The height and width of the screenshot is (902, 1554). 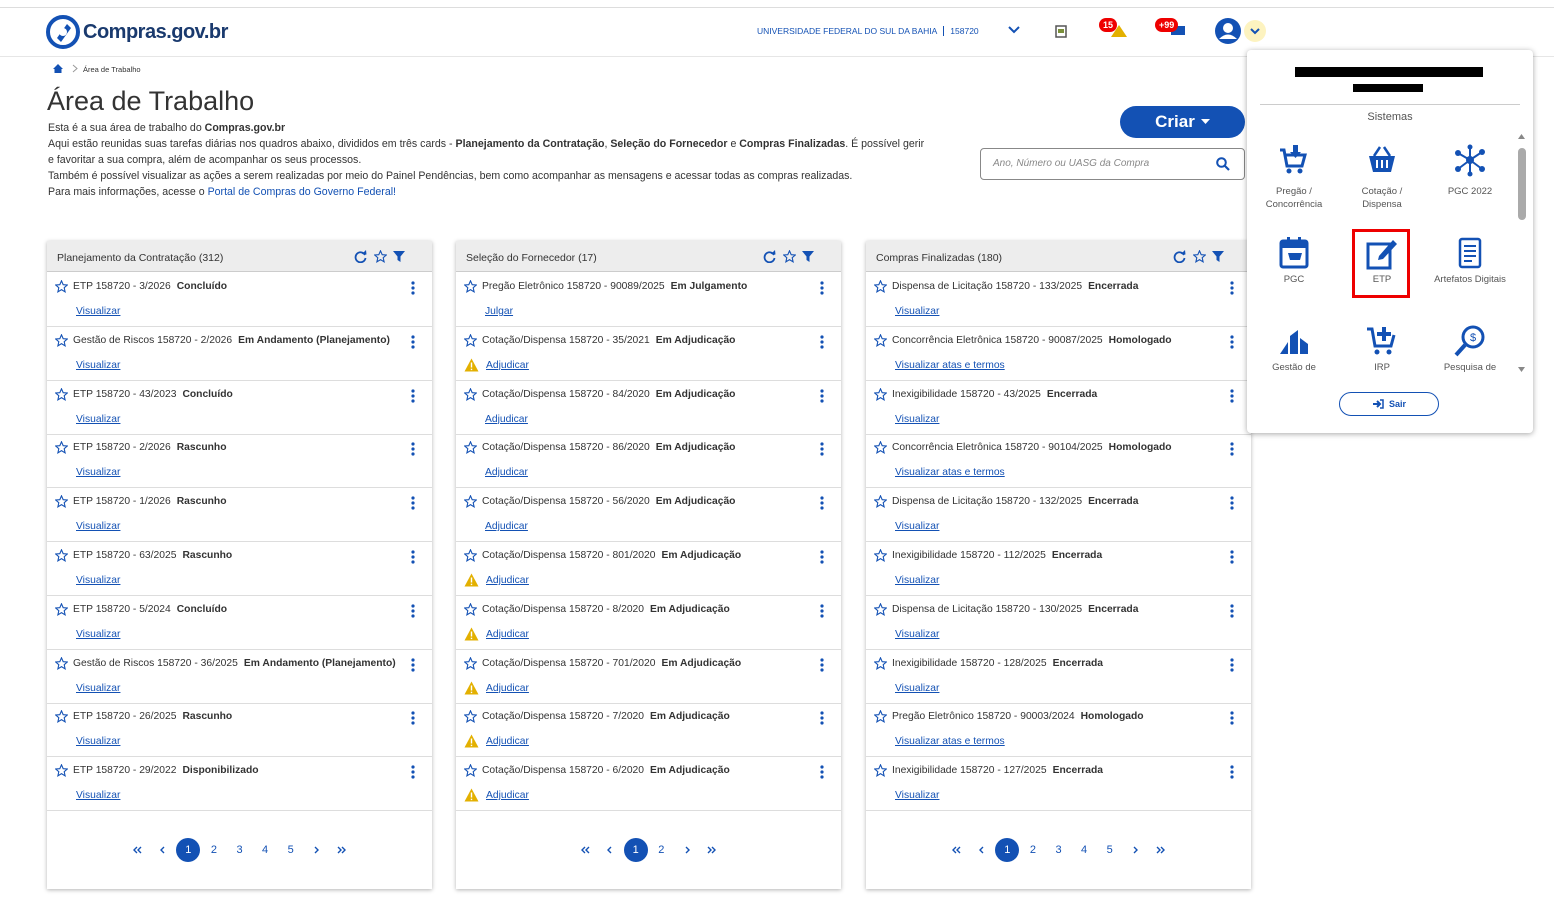 I want to click on page-number: 1, so click(x=636, y=850).